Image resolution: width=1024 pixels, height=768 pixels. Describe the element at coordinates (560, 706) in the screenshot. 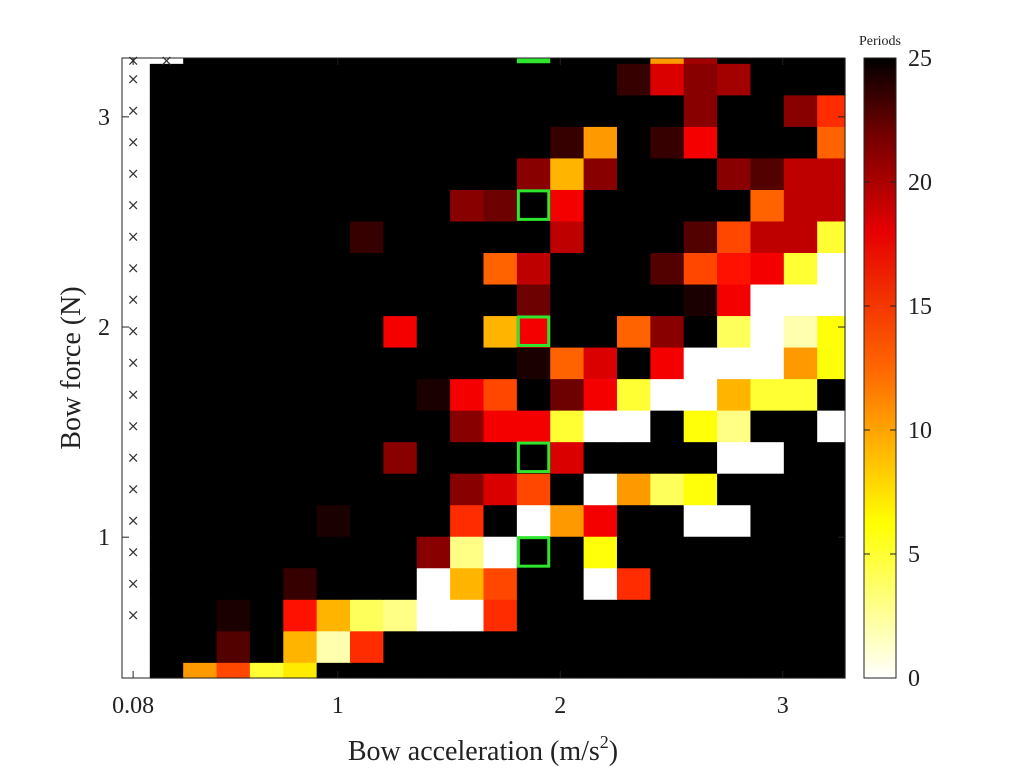

I see `x-tick-label: 2` at that location.